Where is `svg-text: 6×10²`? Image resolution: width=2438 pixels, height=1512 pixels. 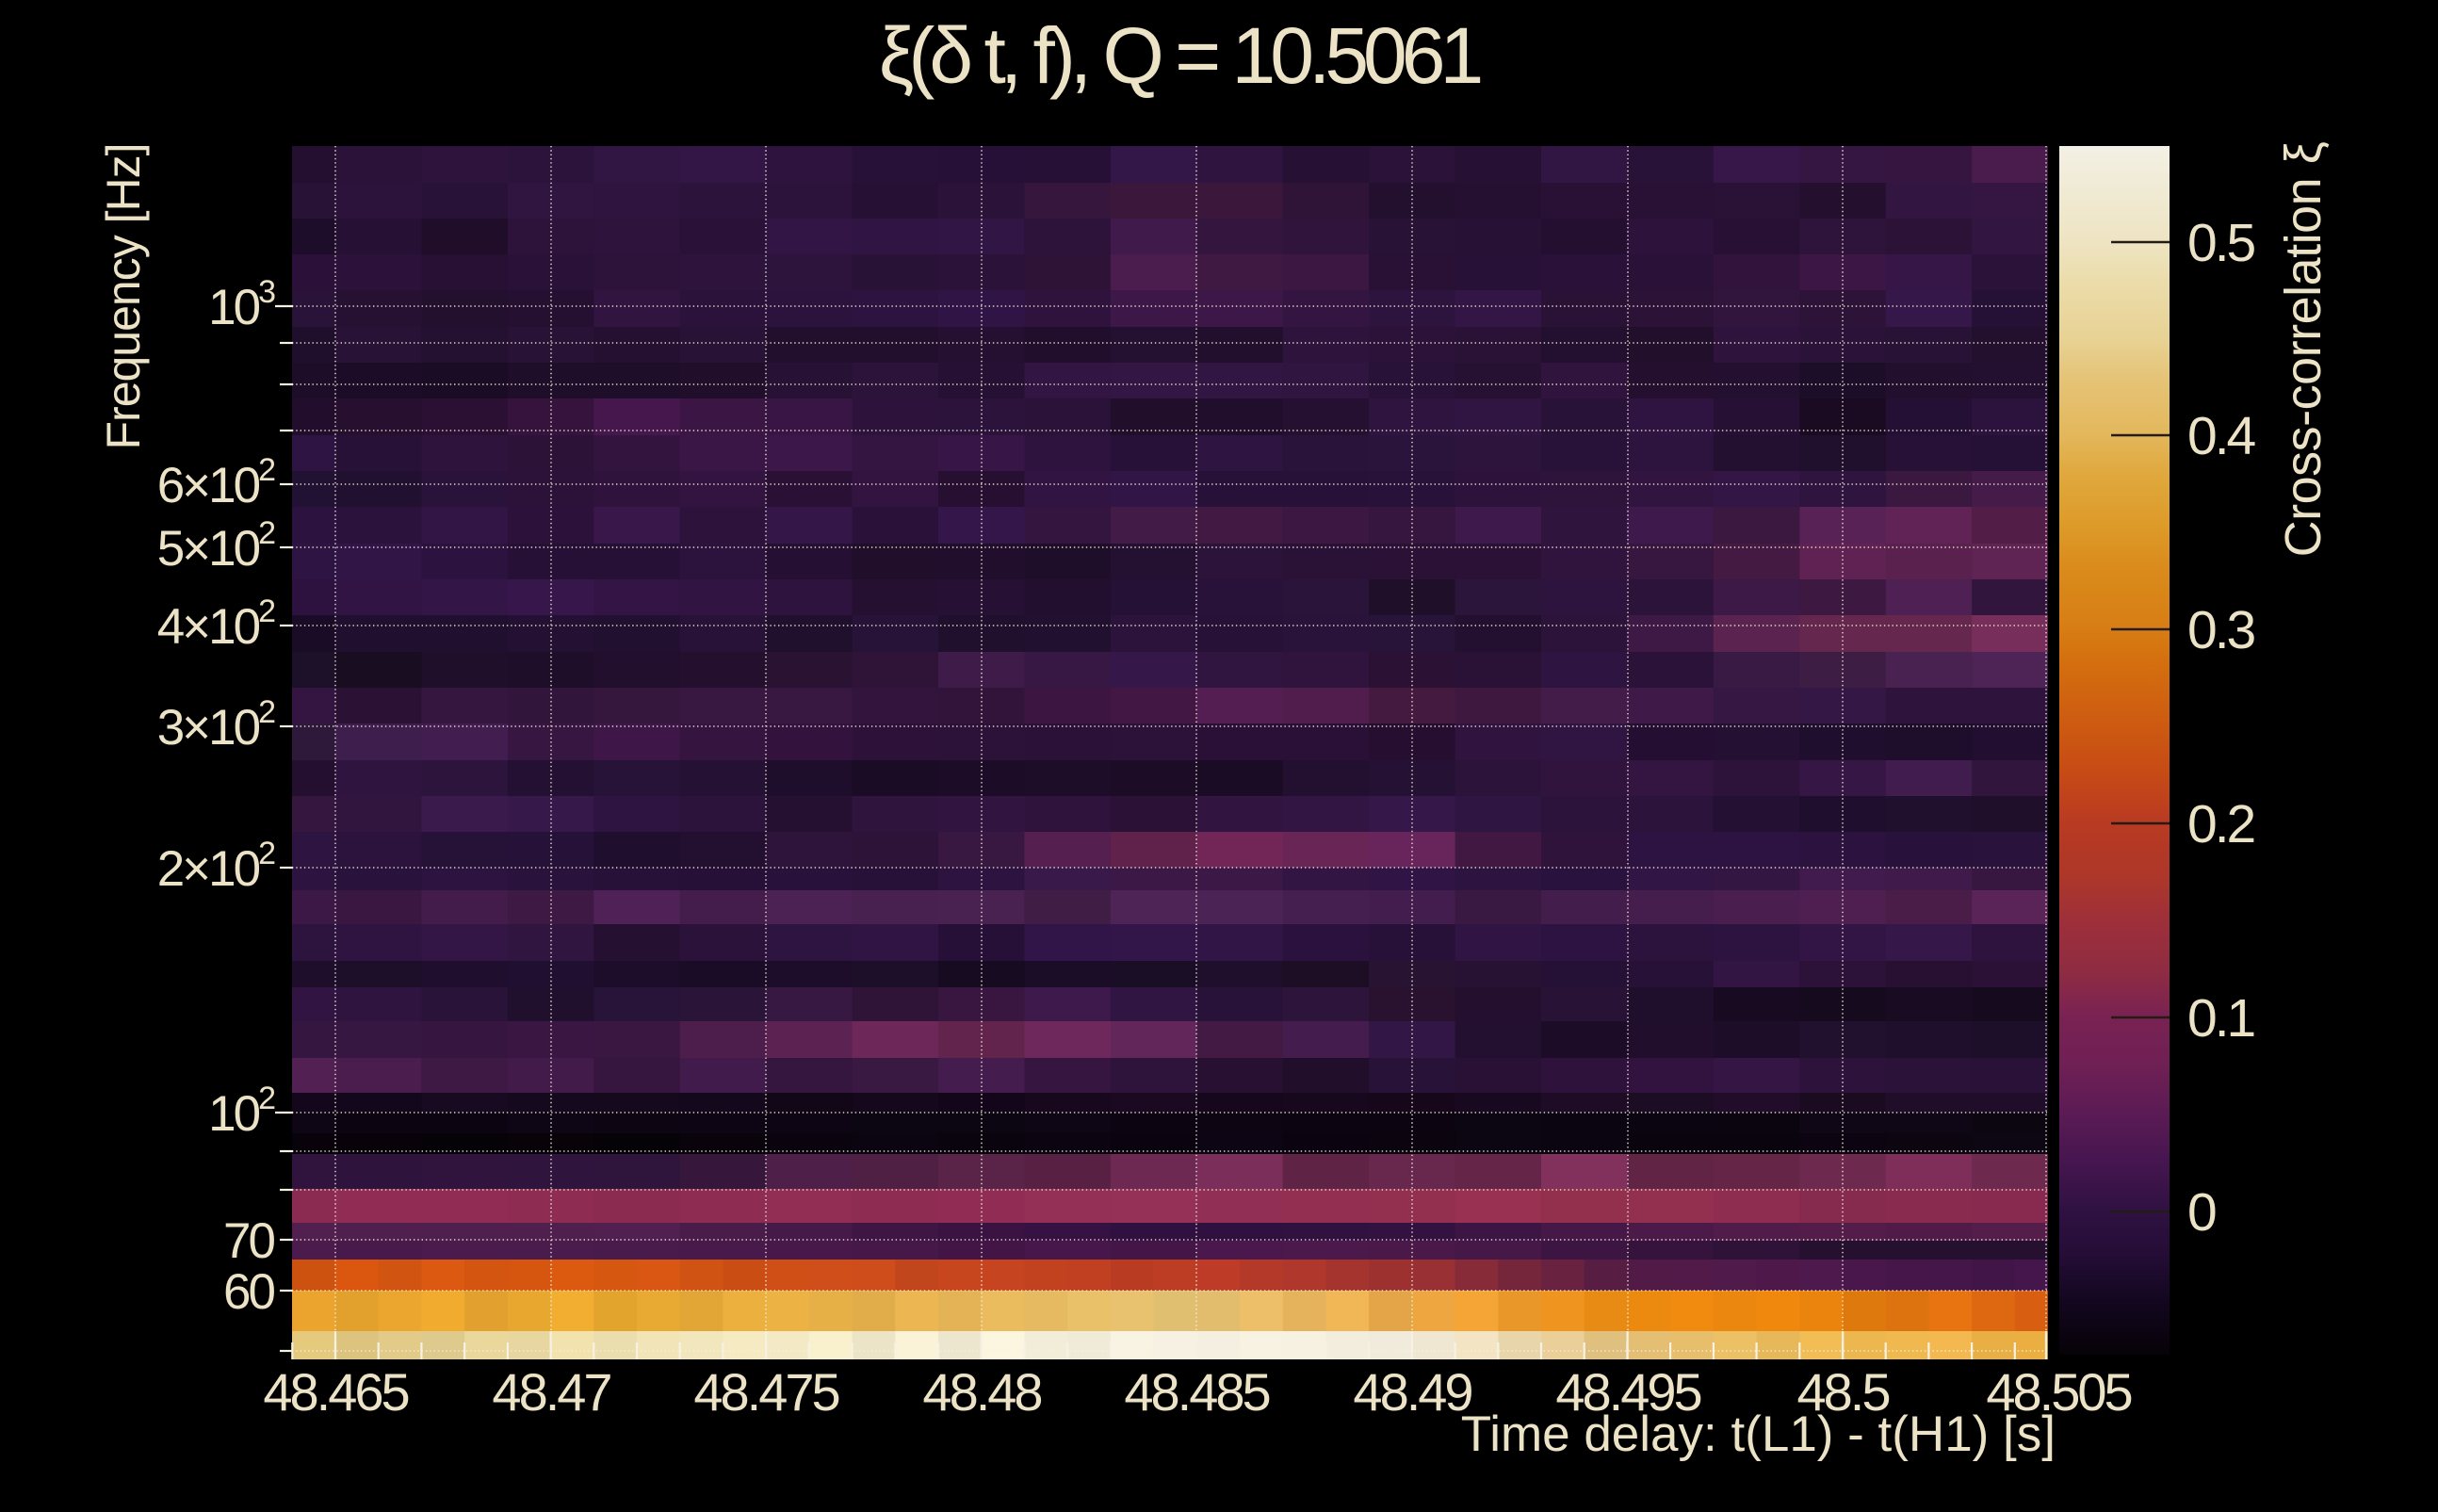
svg-text: 6×10² is located at coordinates (216, 482).